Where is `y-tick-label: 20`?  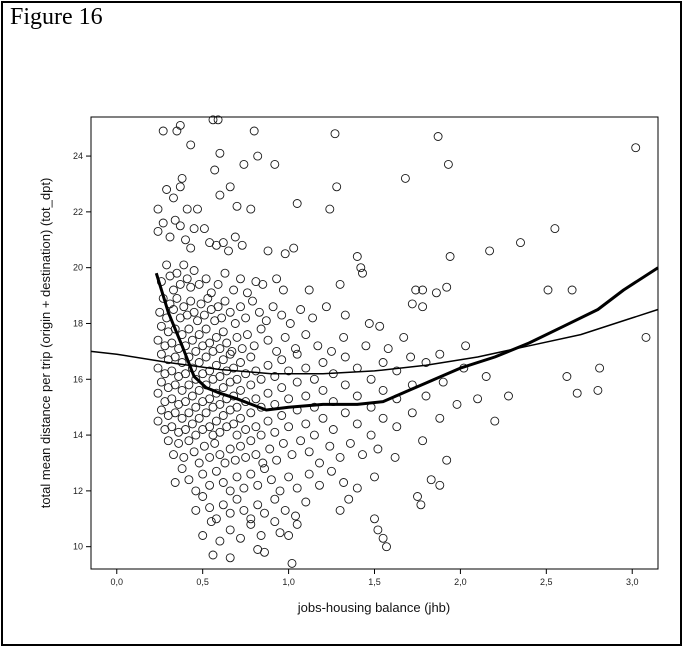 y-tick-label: 20 is located at coordinates (78, 268).